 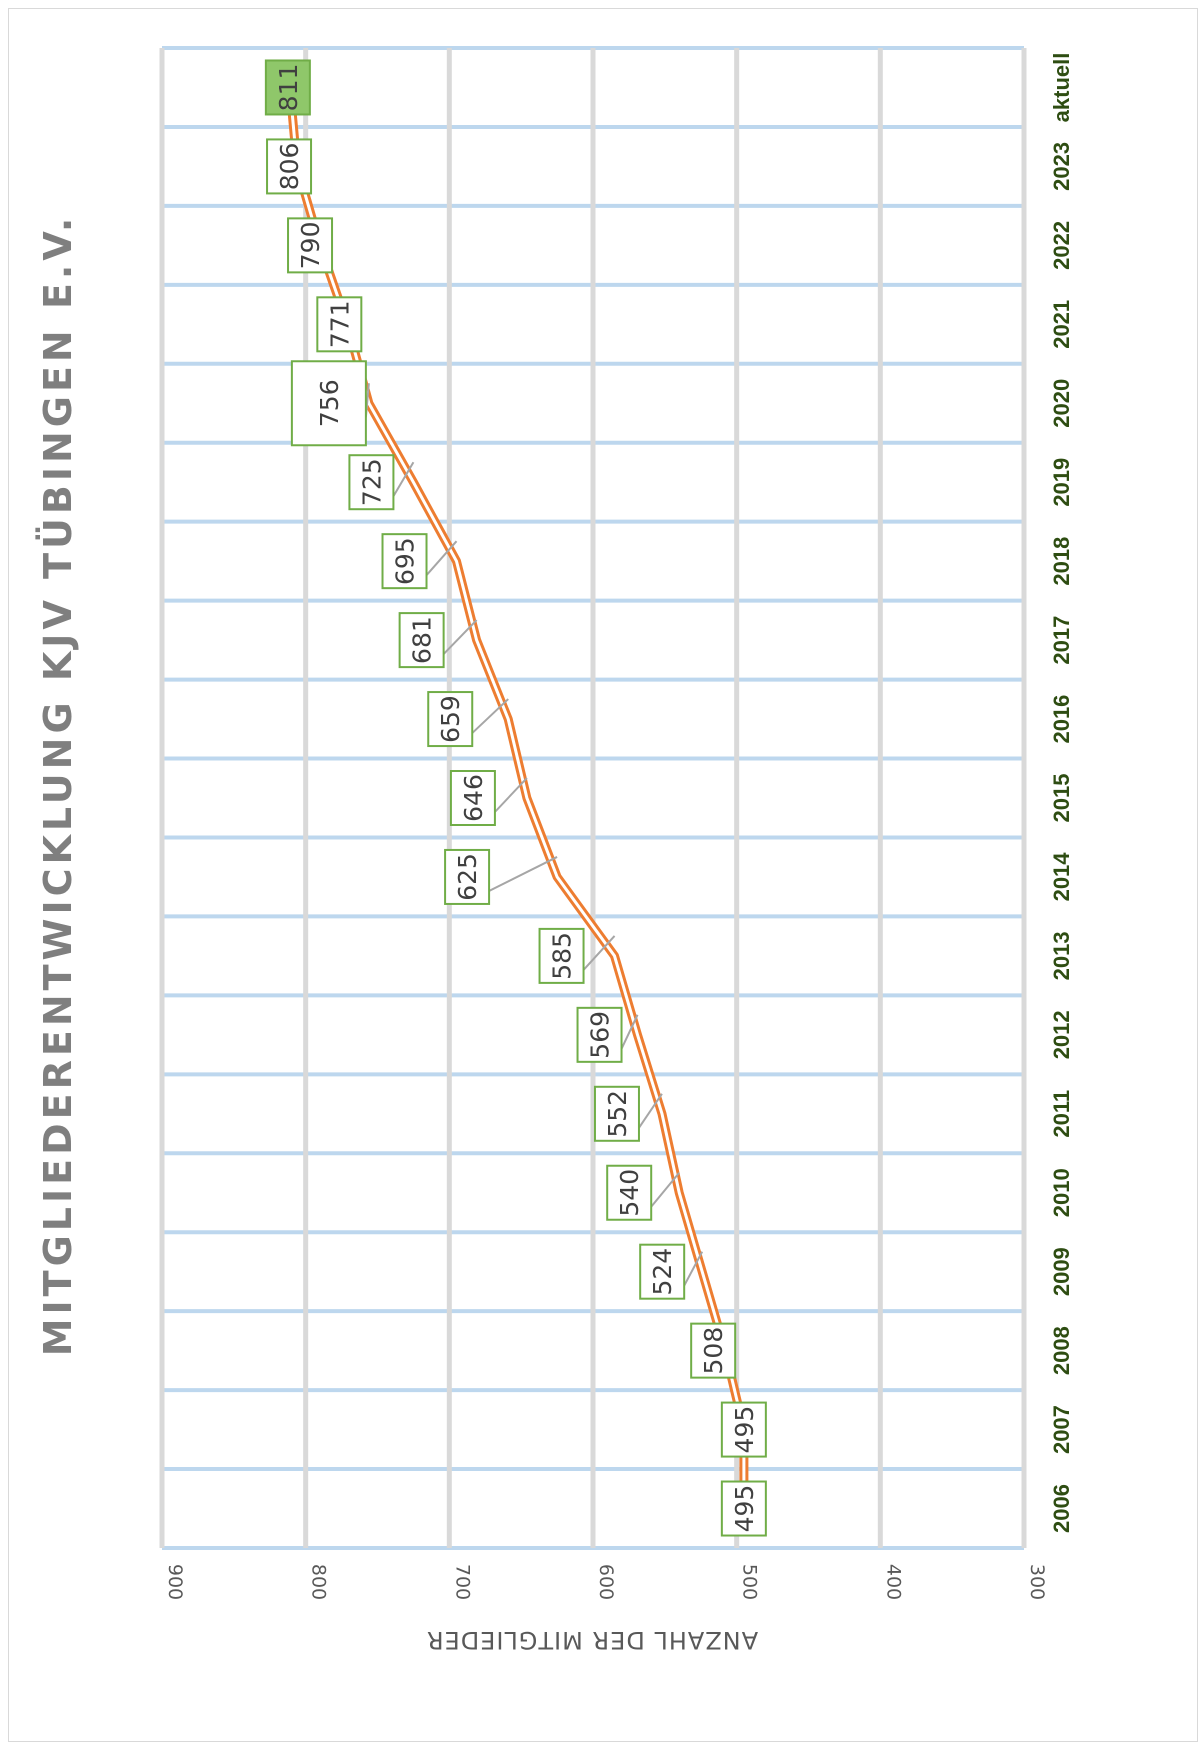 What do you see at coordinates (1061, 1034) in the screenshot?
I see `x-tick-label: 2012` at bounding box center [1061, 1034].